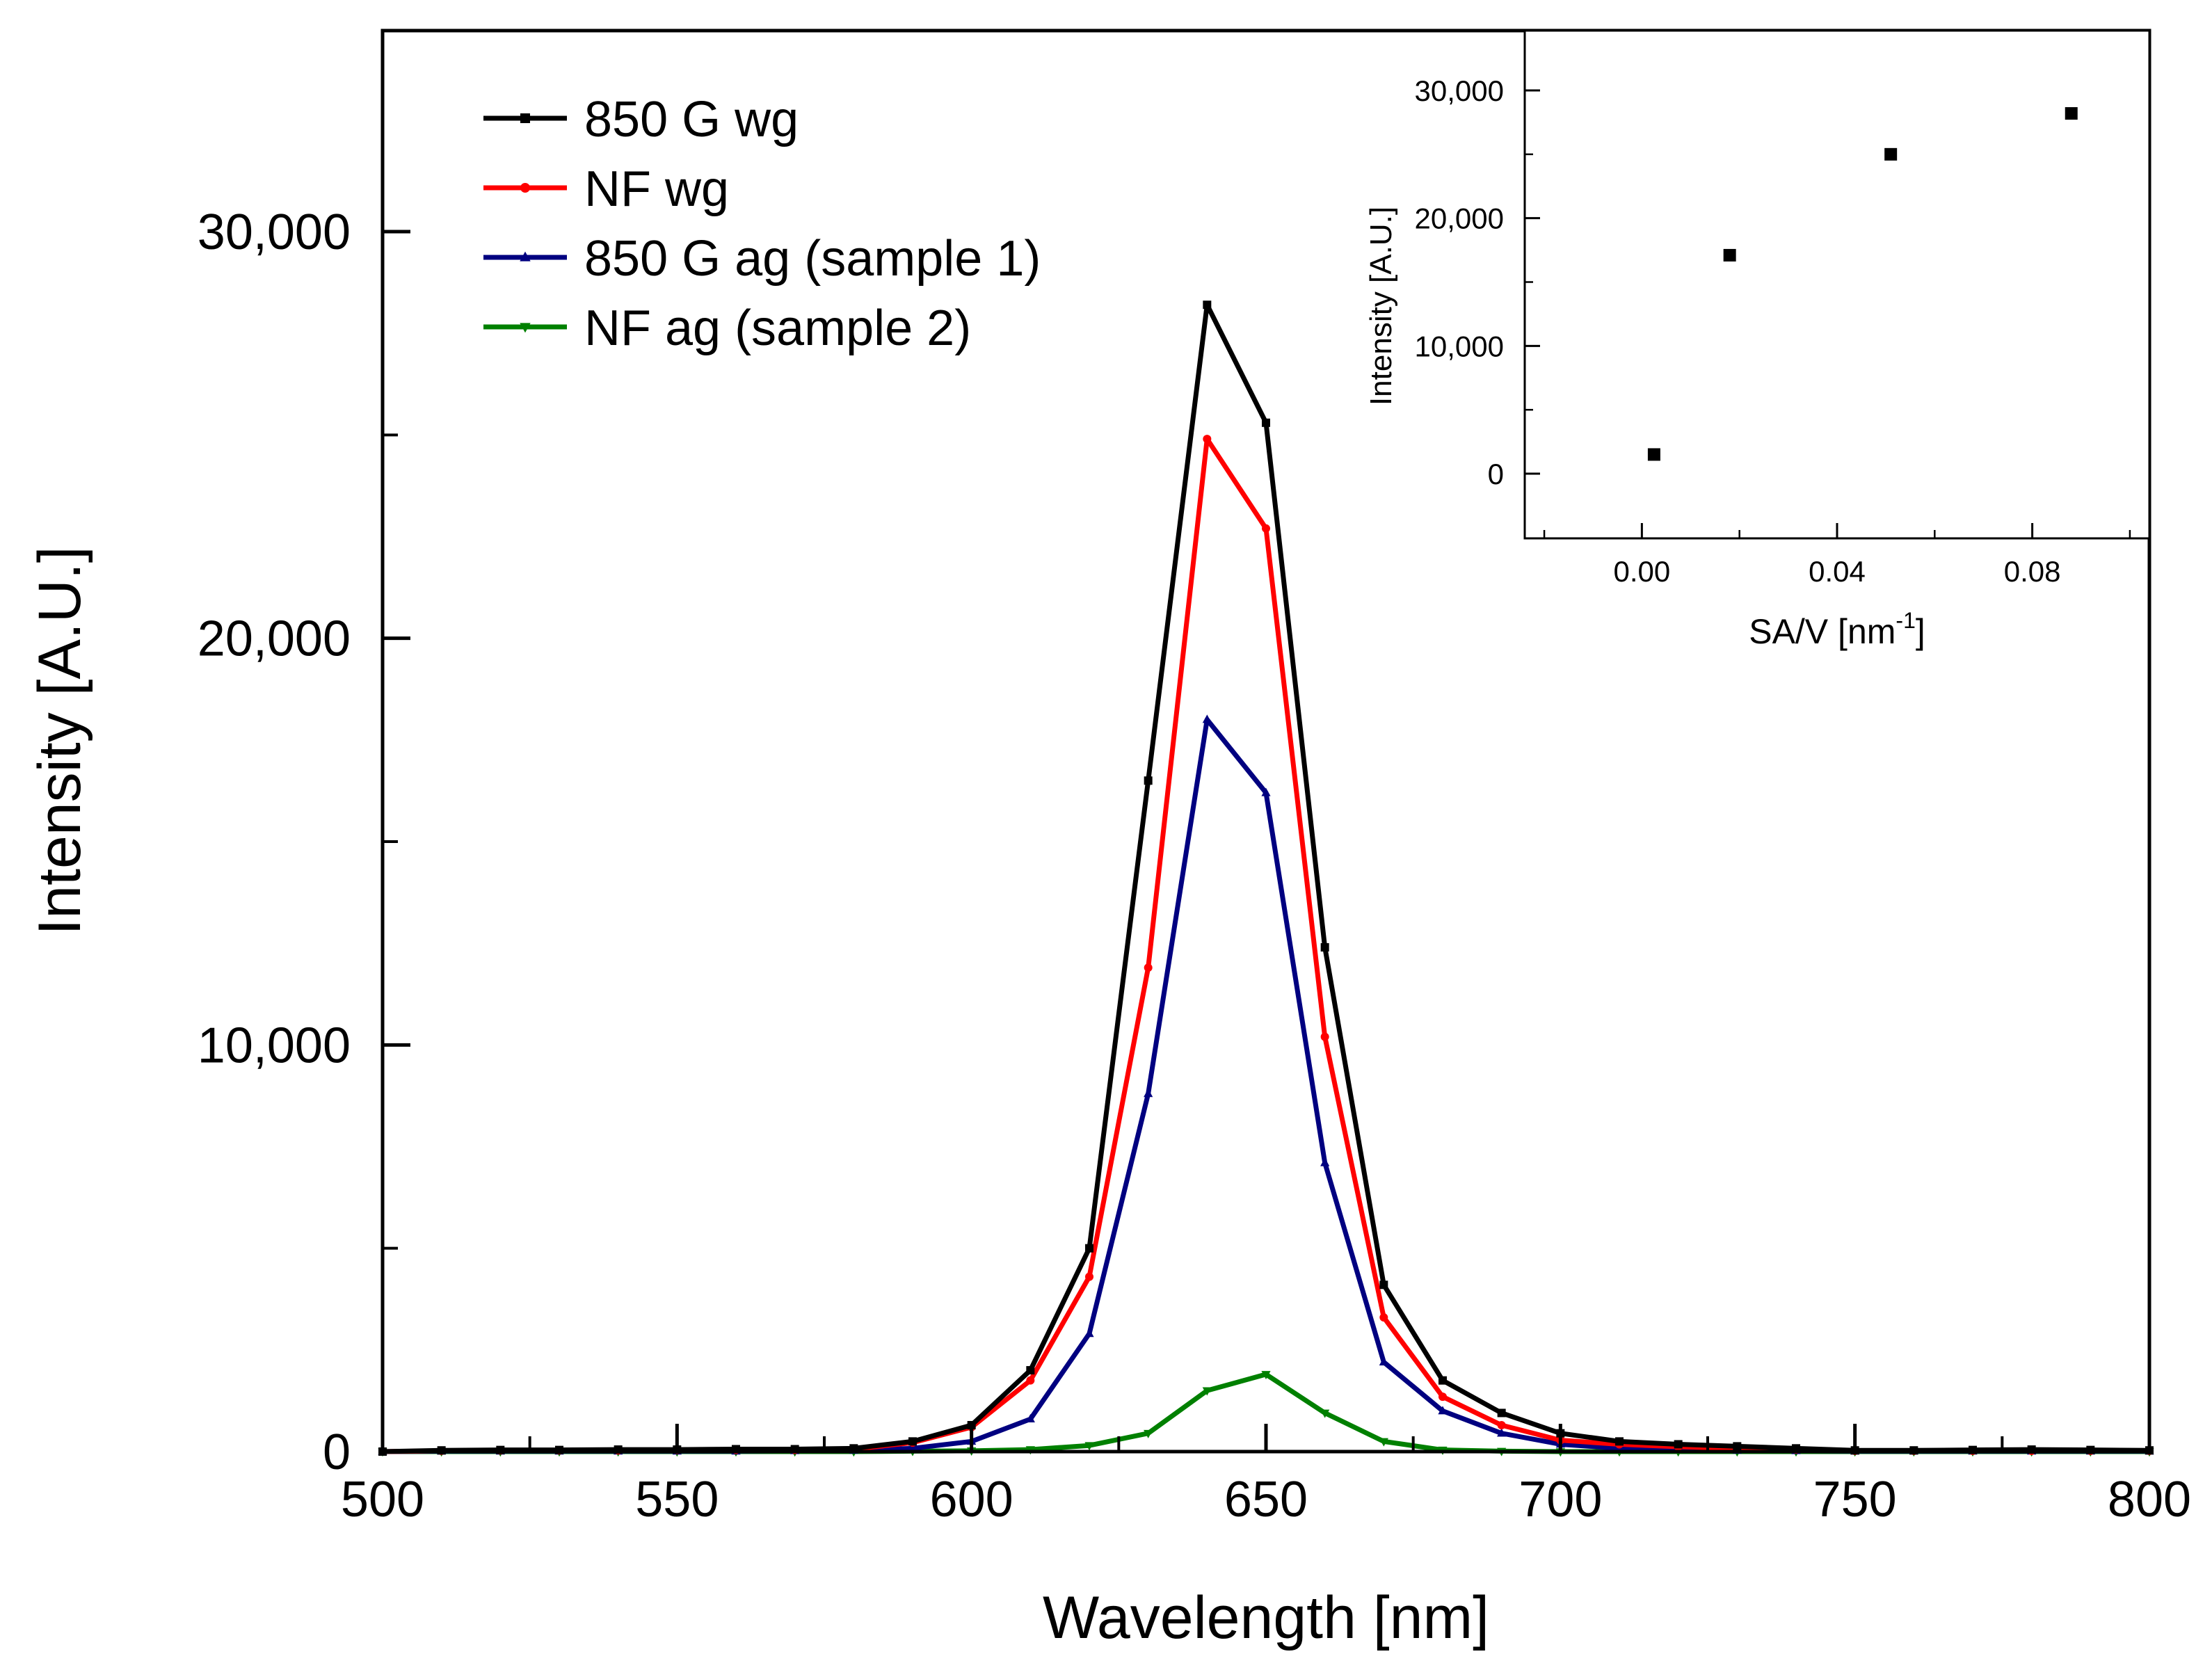 The image size is (2212, 1670). I want to click on inset-x-tick-label: 0.04, so click(1837, 571).